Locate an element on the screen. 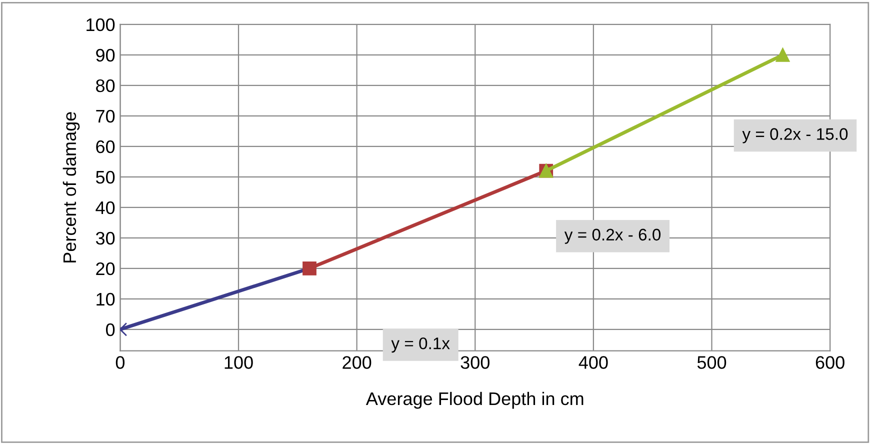 This screenshot has height=444, width=871. annotation: y = 0.2x - 6.0 is located at coordinates (612, 236).